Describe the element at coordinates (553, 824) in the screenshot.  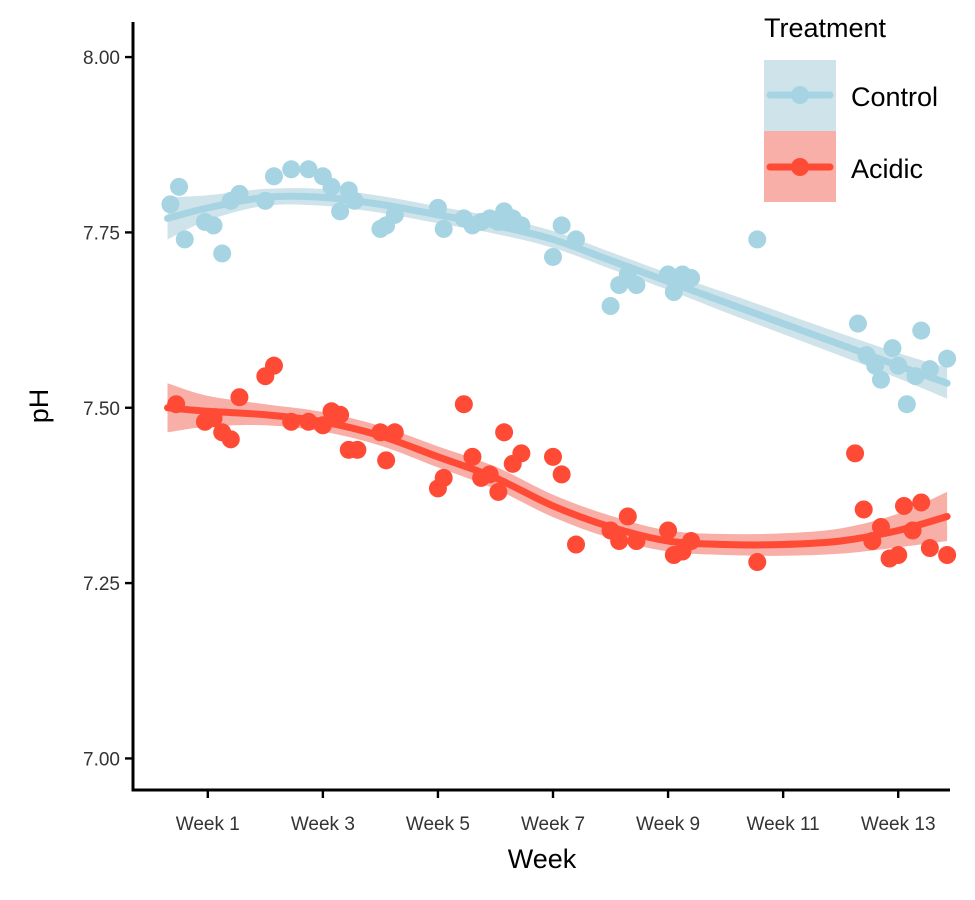
I see `x-tick-label: Week 7` at that location.